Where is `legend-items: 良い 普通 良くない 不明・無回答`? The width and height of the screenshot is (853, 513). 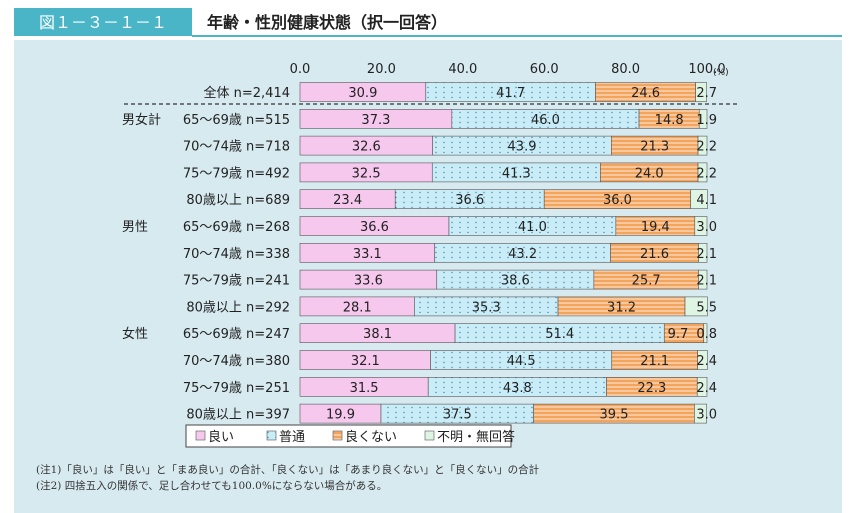
legend-items: 良い 普通 良くない 不明・無回答 is located at coordinates (355, 437).